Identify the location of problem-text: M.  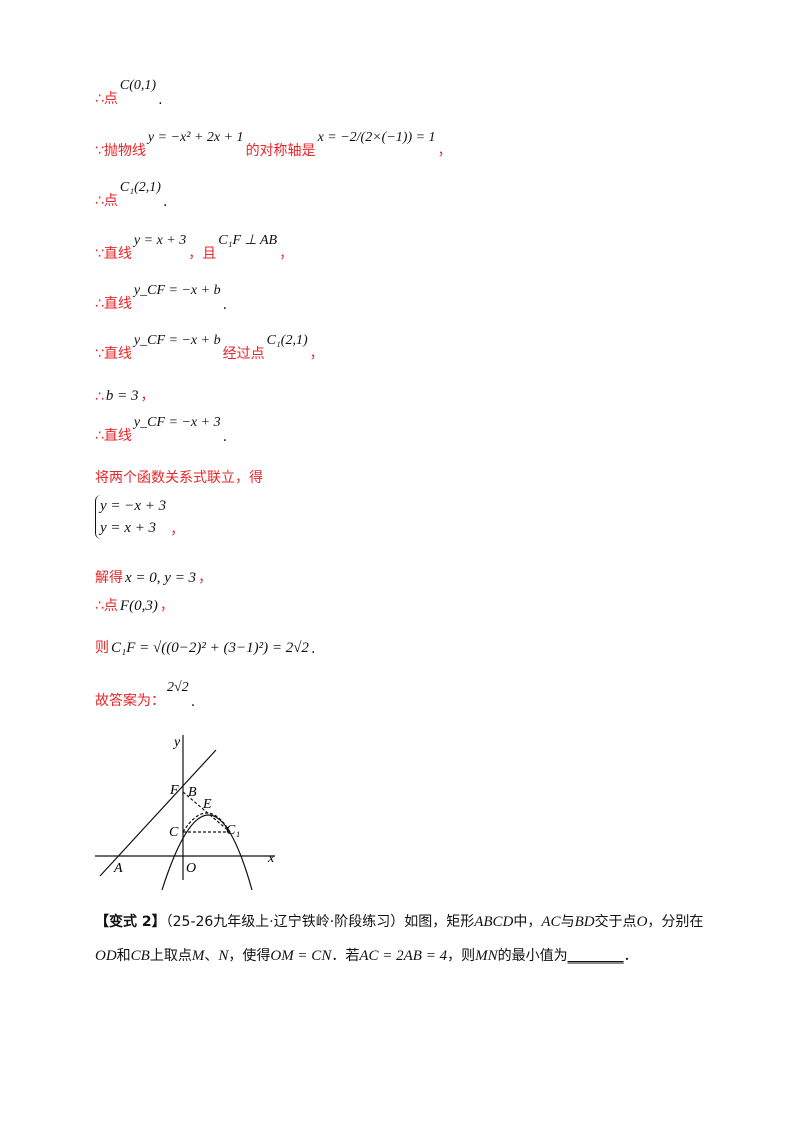
(198, 956).